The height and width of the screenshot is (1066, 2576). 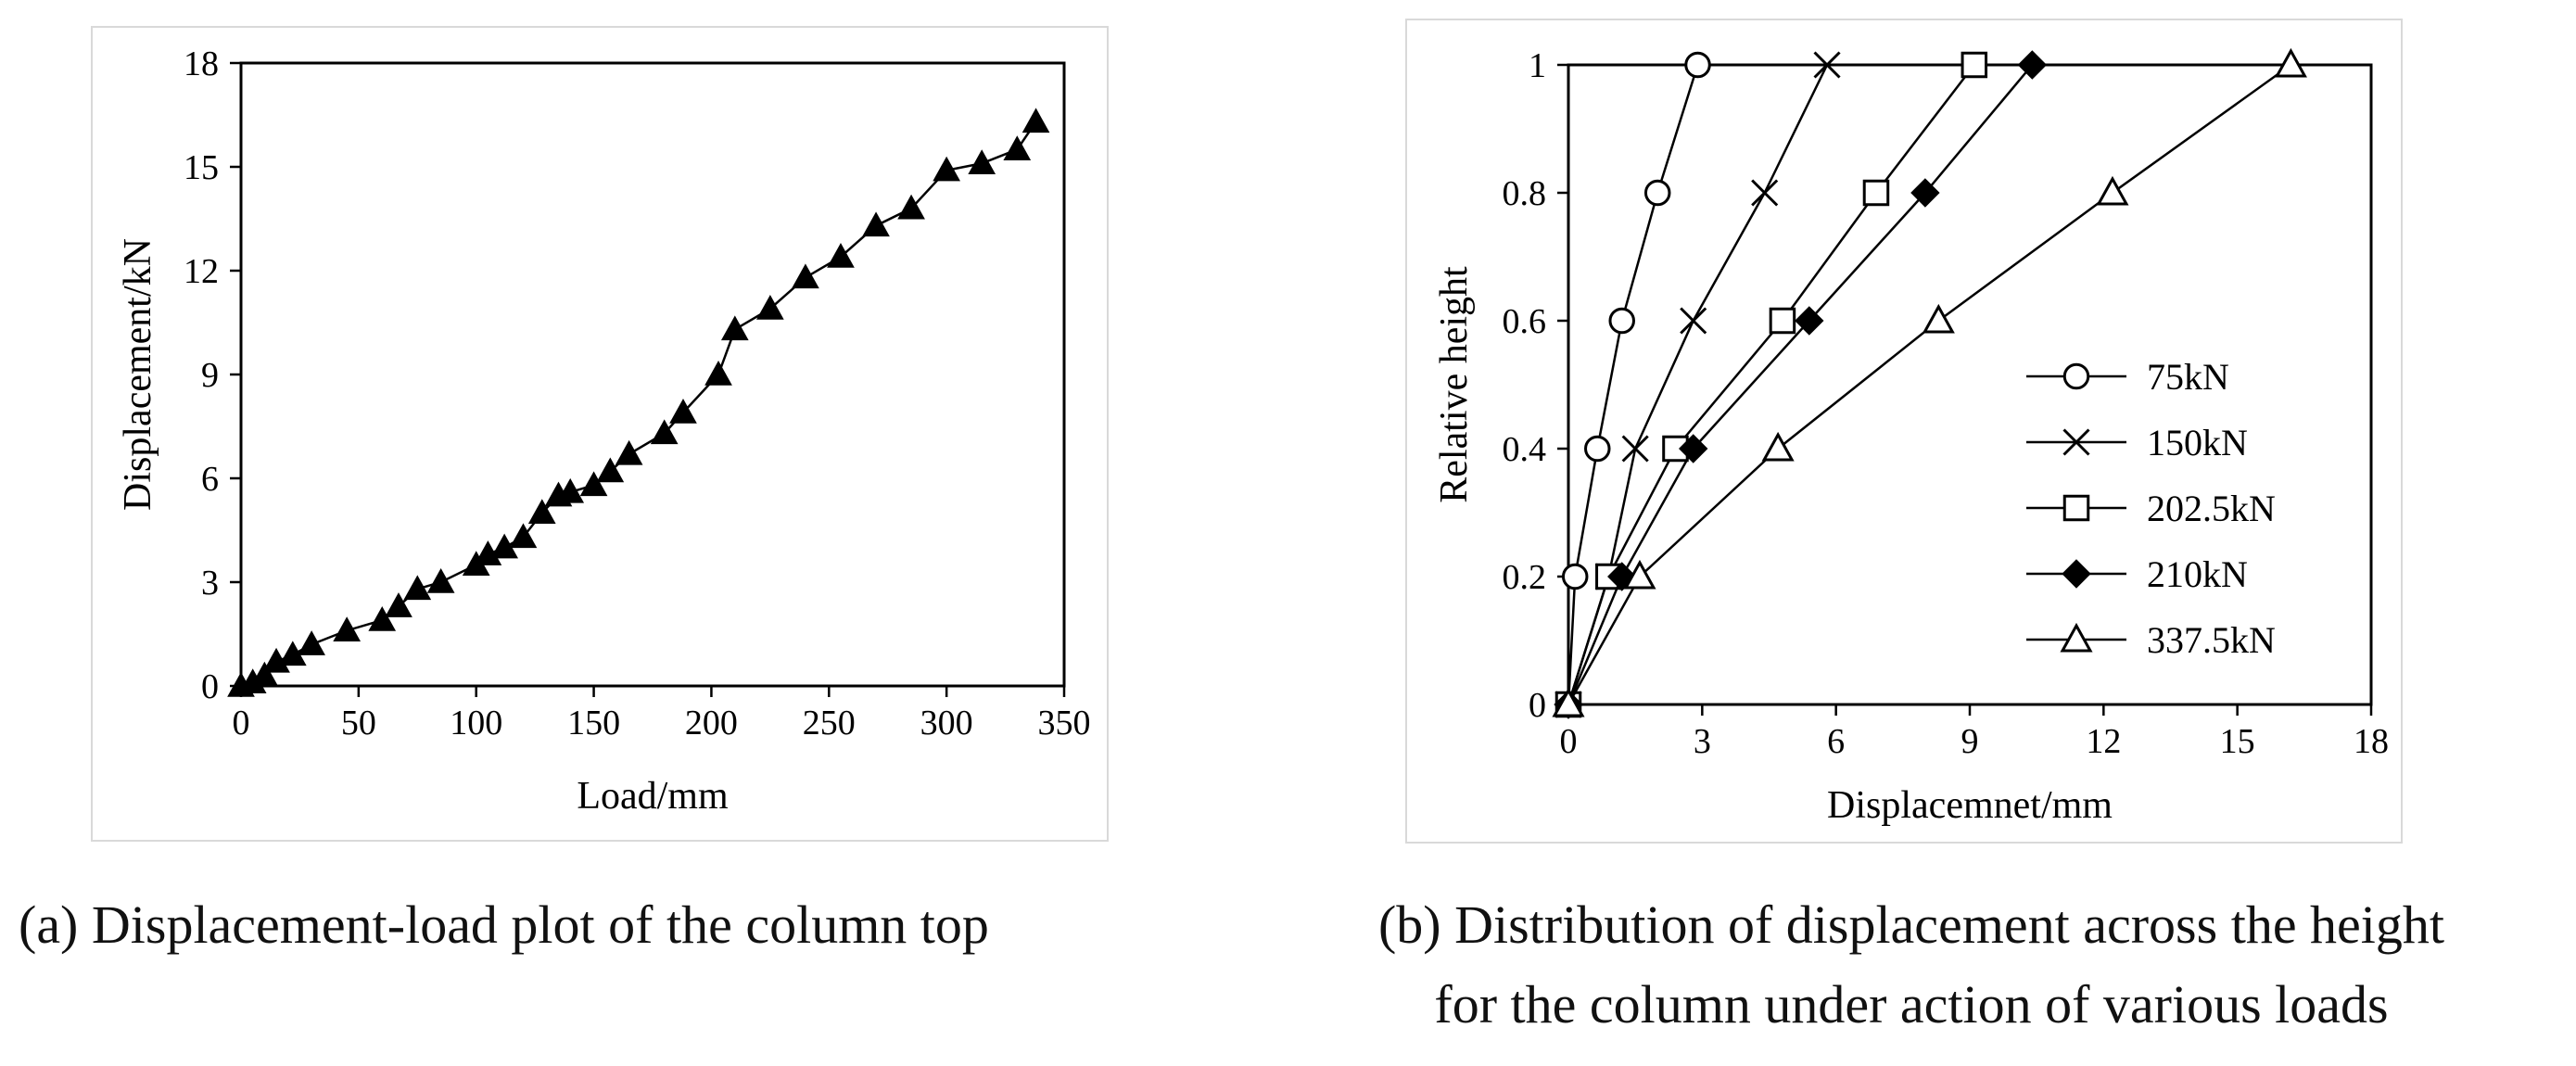 What do you see at coordinates (1525, 193) in the screenshot?
I see `y-tick-label: 0.8` at bounding box center [1525, 193].